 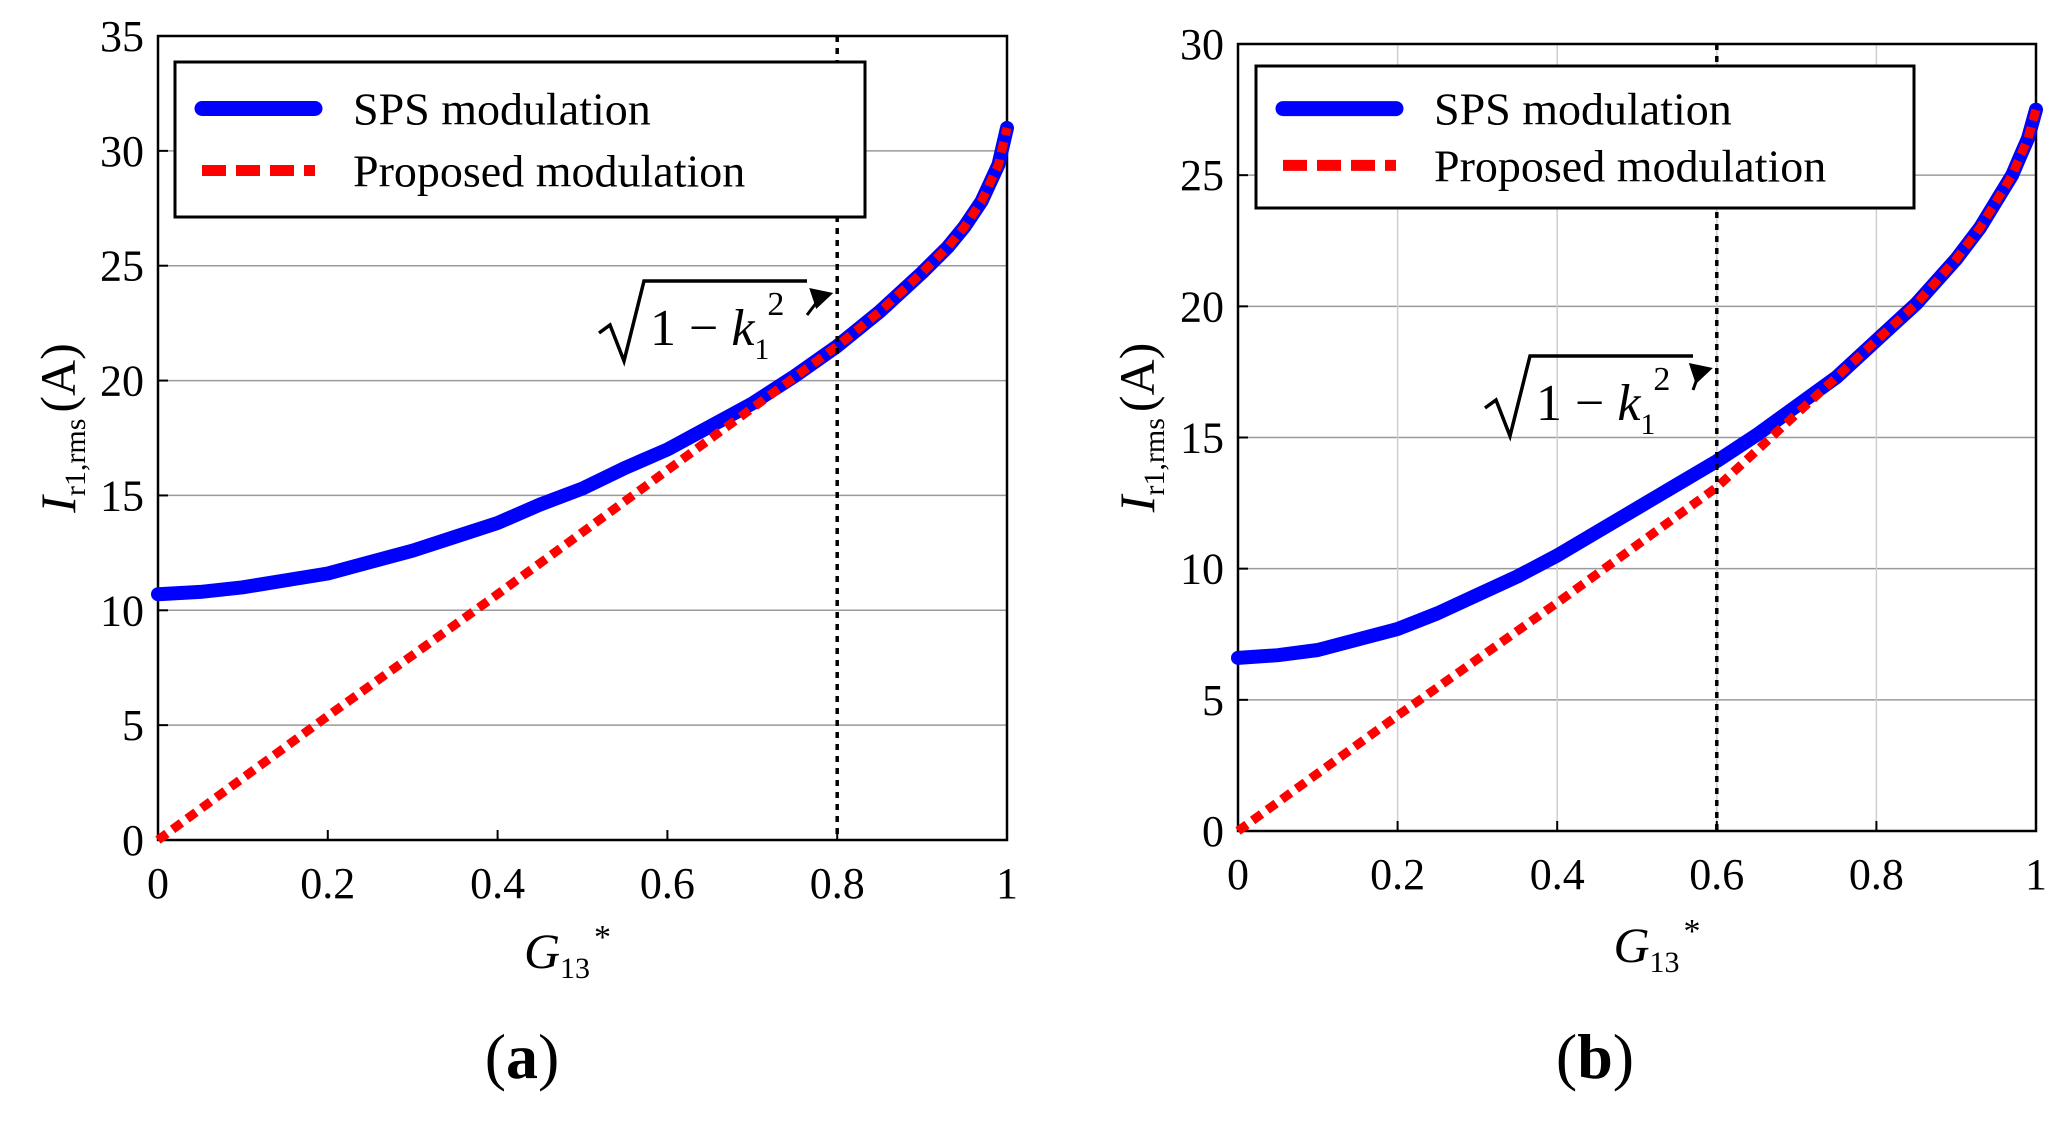 What do you see at coordinates (1583, 109) in the screenshot?
I see `chart-b-legend-label-sps: SPS modulation` at bounding box center [1583, 109].